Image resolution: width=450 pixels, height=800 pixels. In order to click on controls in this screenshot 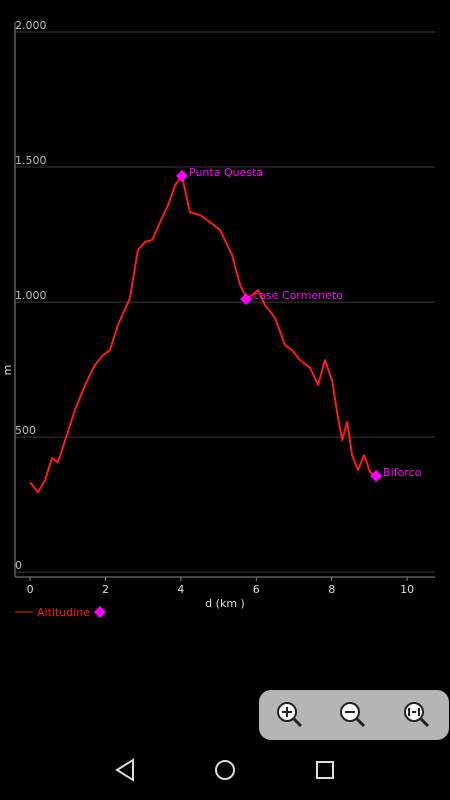, I will do `click(282, 736)`.